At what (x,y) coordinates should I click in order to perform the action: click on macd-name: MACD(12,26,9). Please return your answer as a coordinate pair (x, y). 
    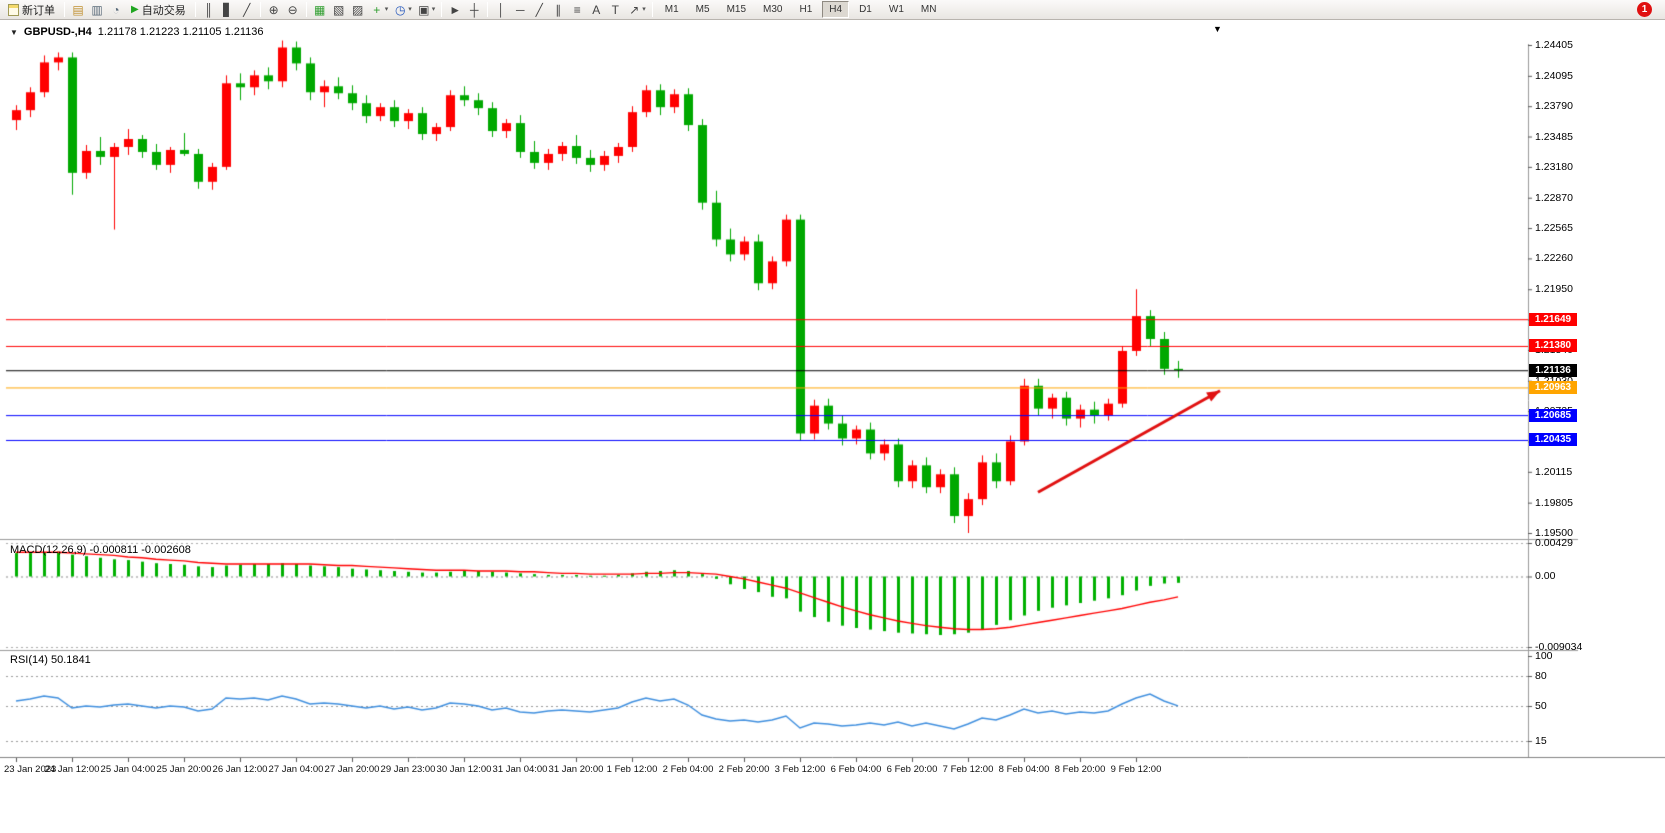
    Looking at the image, I should click on (48, 550).